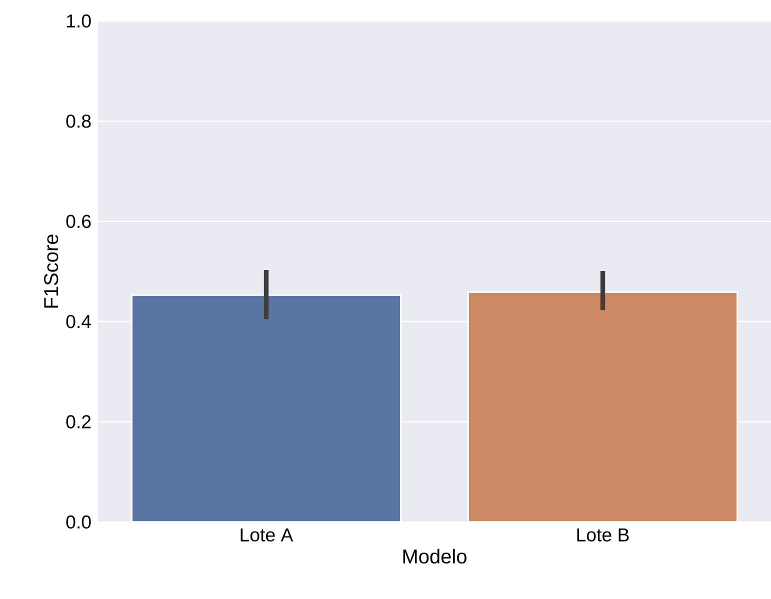  Describe the element at coordinates (78, 21) in the screenshot. I see `y-tick-label: 1.0` at that location.